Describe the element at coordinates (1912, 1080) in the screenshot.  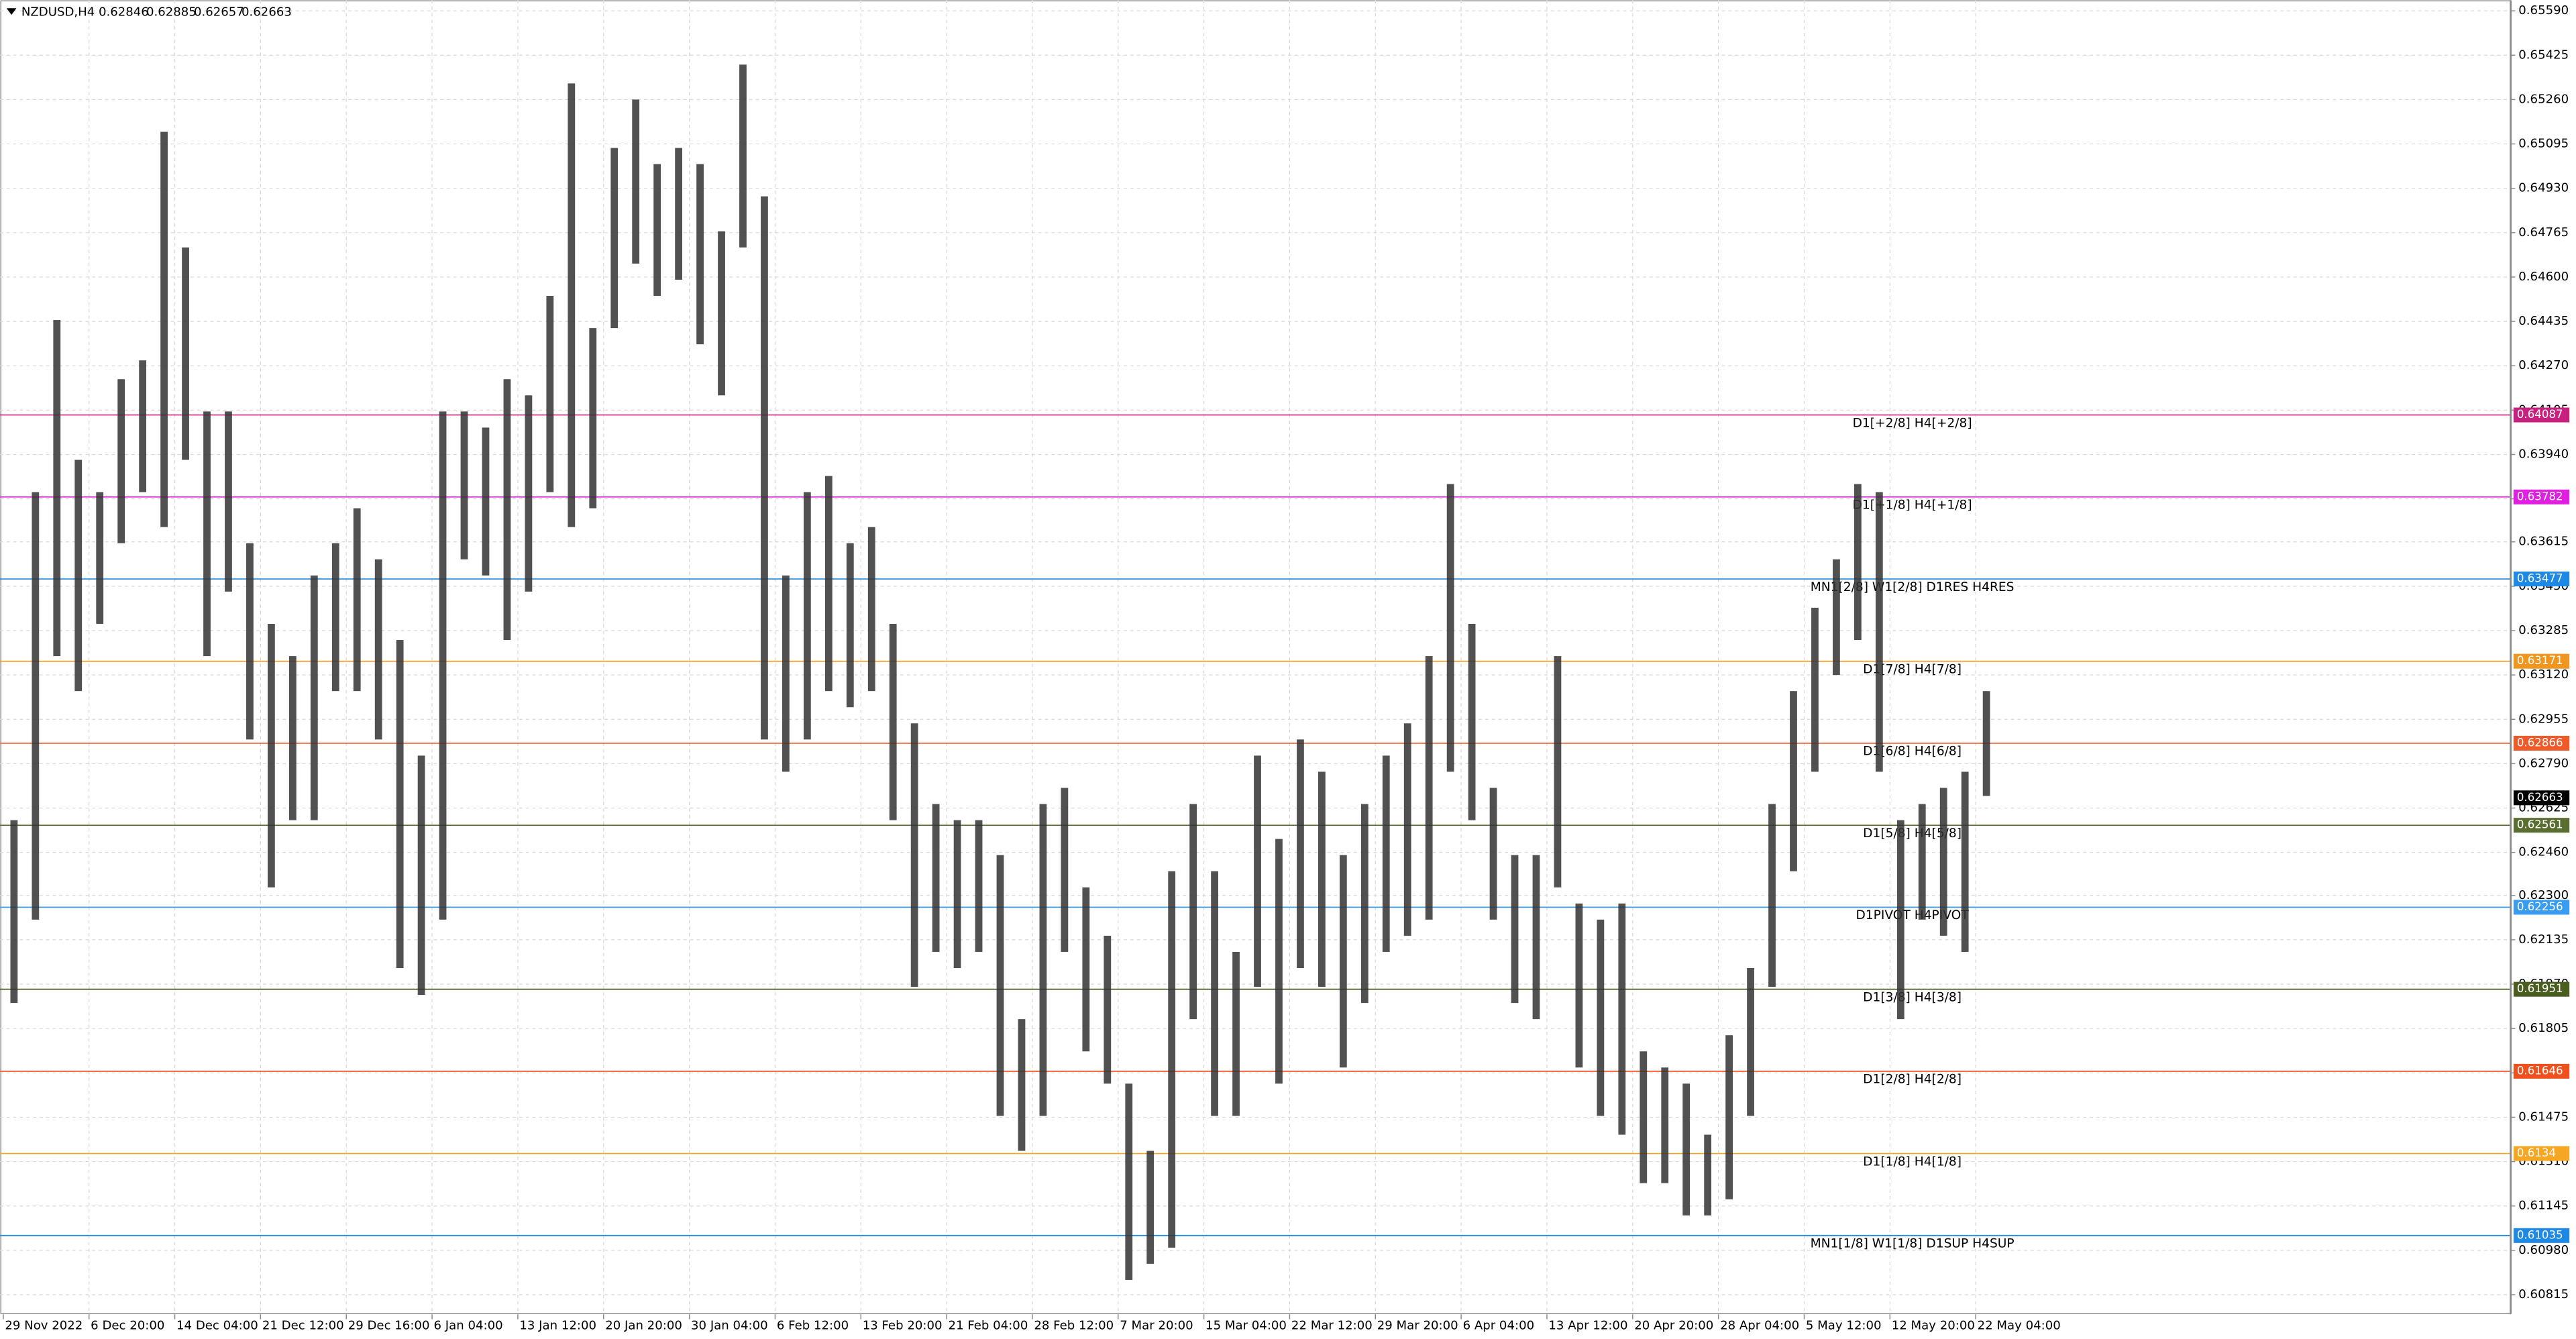
I see `level-label: D1[2/8] H4[2/8]` at that location.